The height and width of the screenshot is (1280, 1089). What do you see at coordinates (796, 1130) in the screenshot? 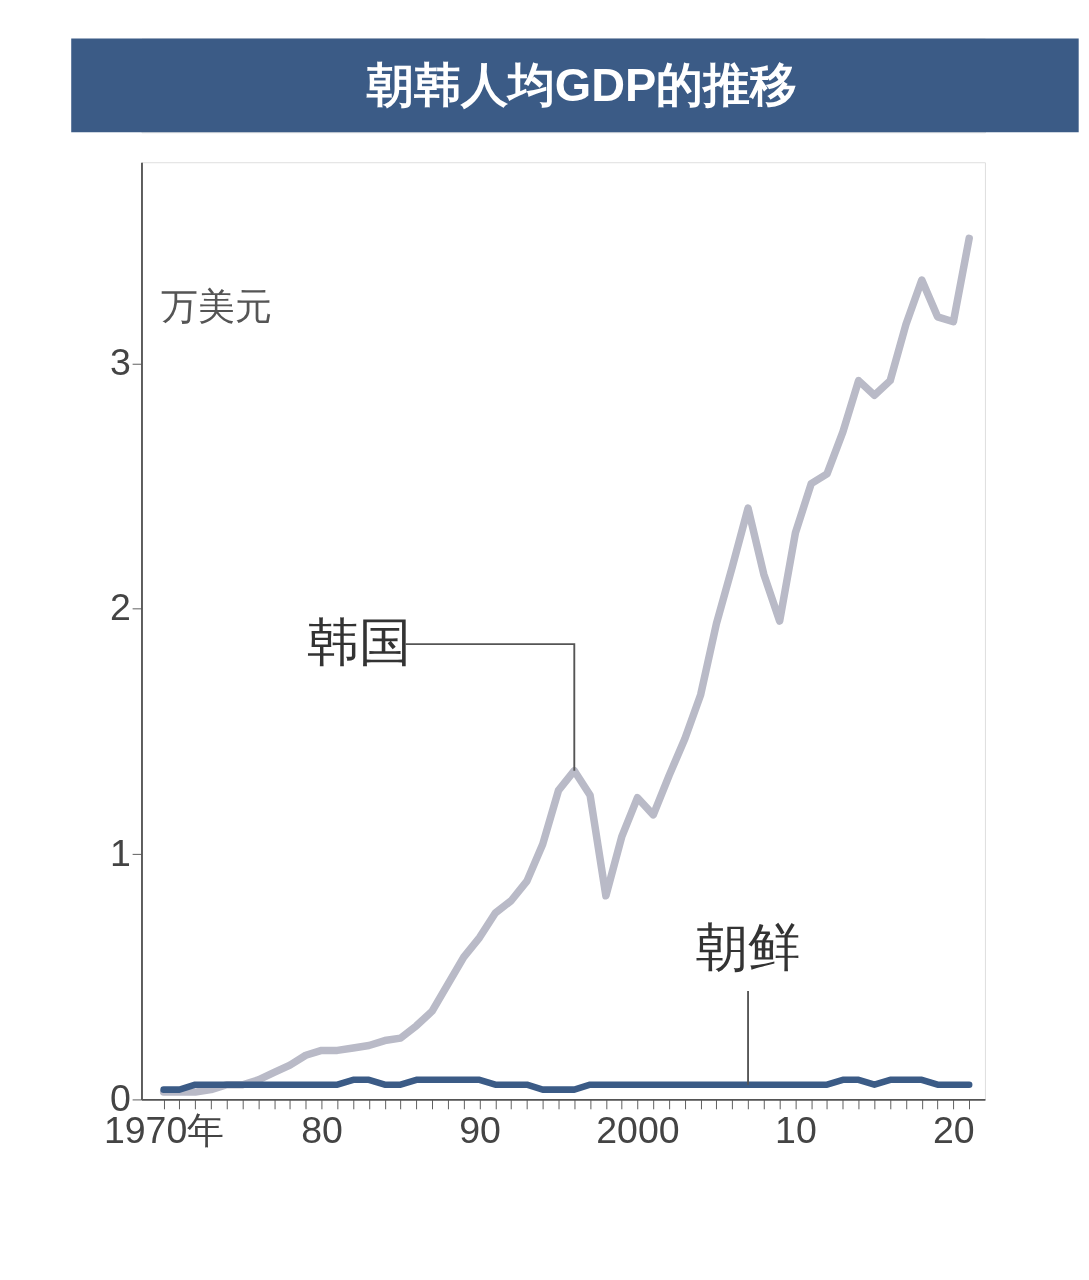
I see `x-tick-label: 10` at bounding box center [796, 1130].